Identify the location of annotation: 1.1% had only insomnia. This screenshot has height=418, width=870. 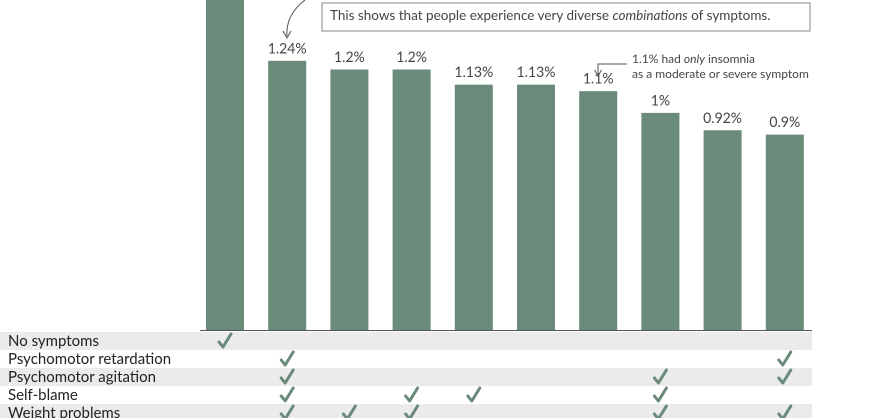
(693, 58).